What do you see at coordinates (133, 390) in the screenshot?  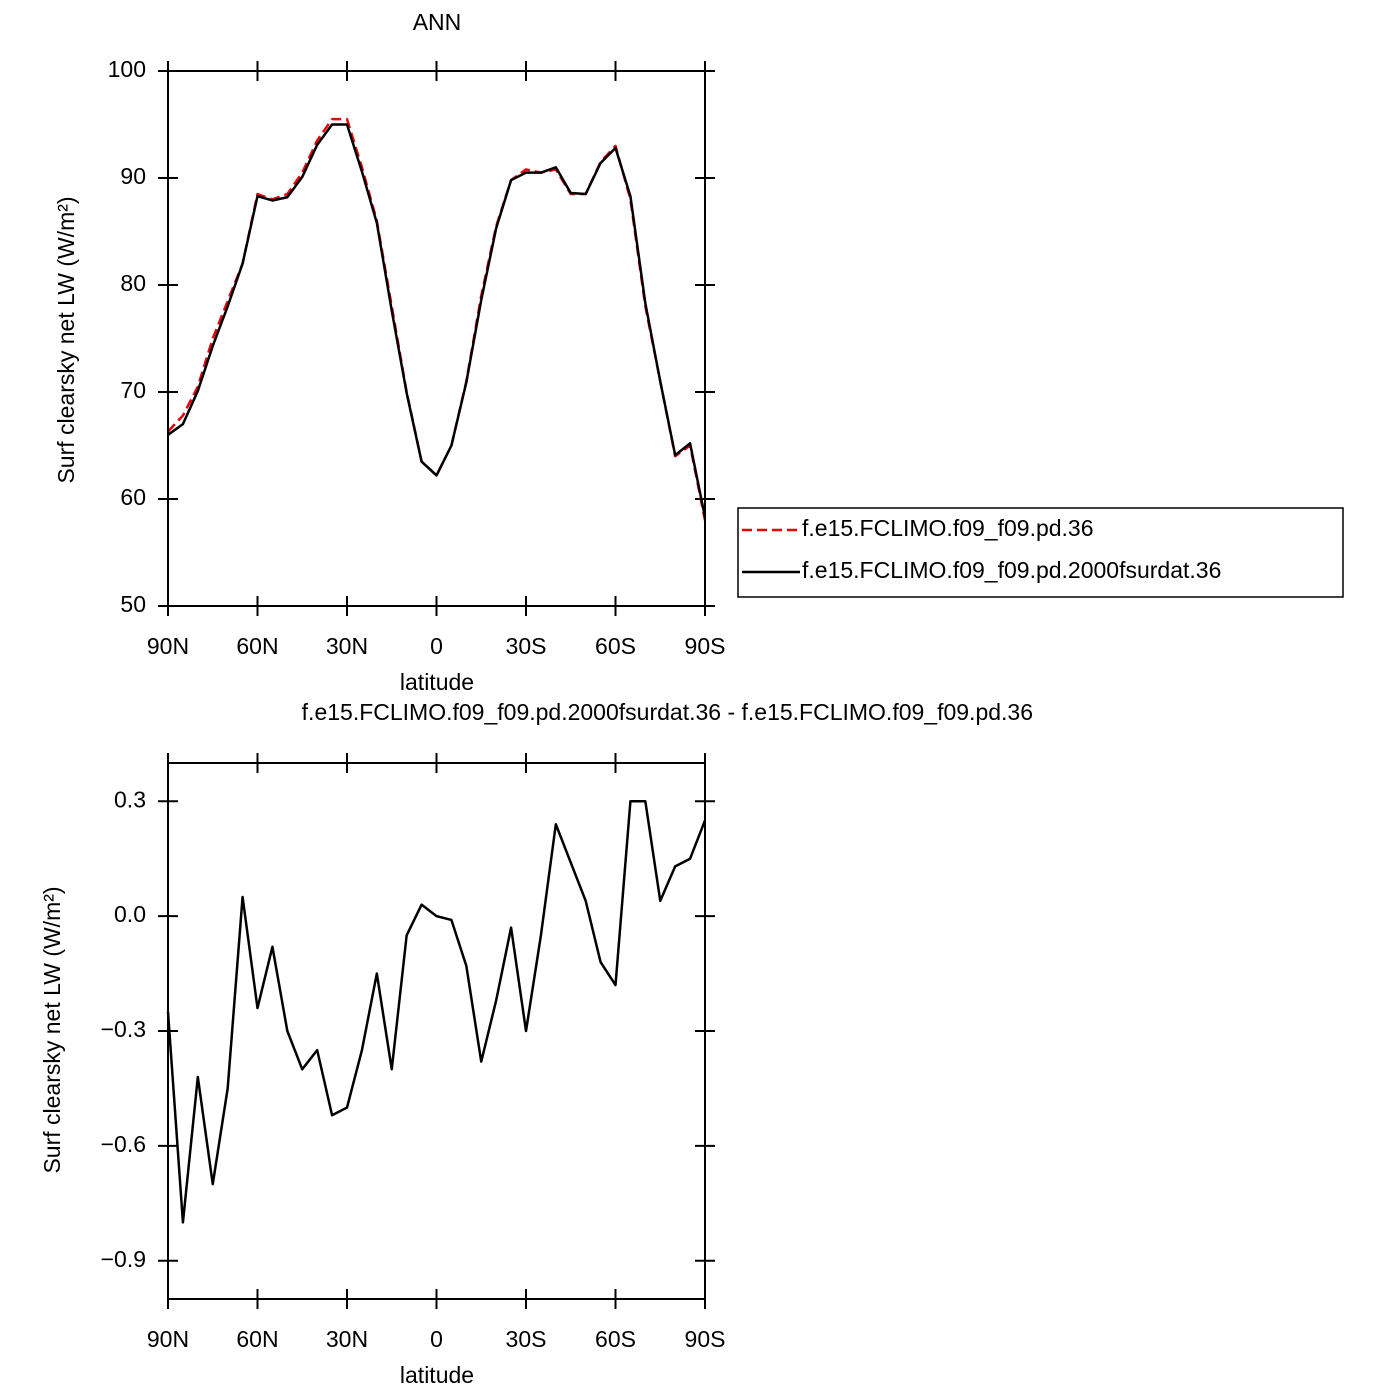 I see `y-tick-label: 70` at bounding box center [133, 390].